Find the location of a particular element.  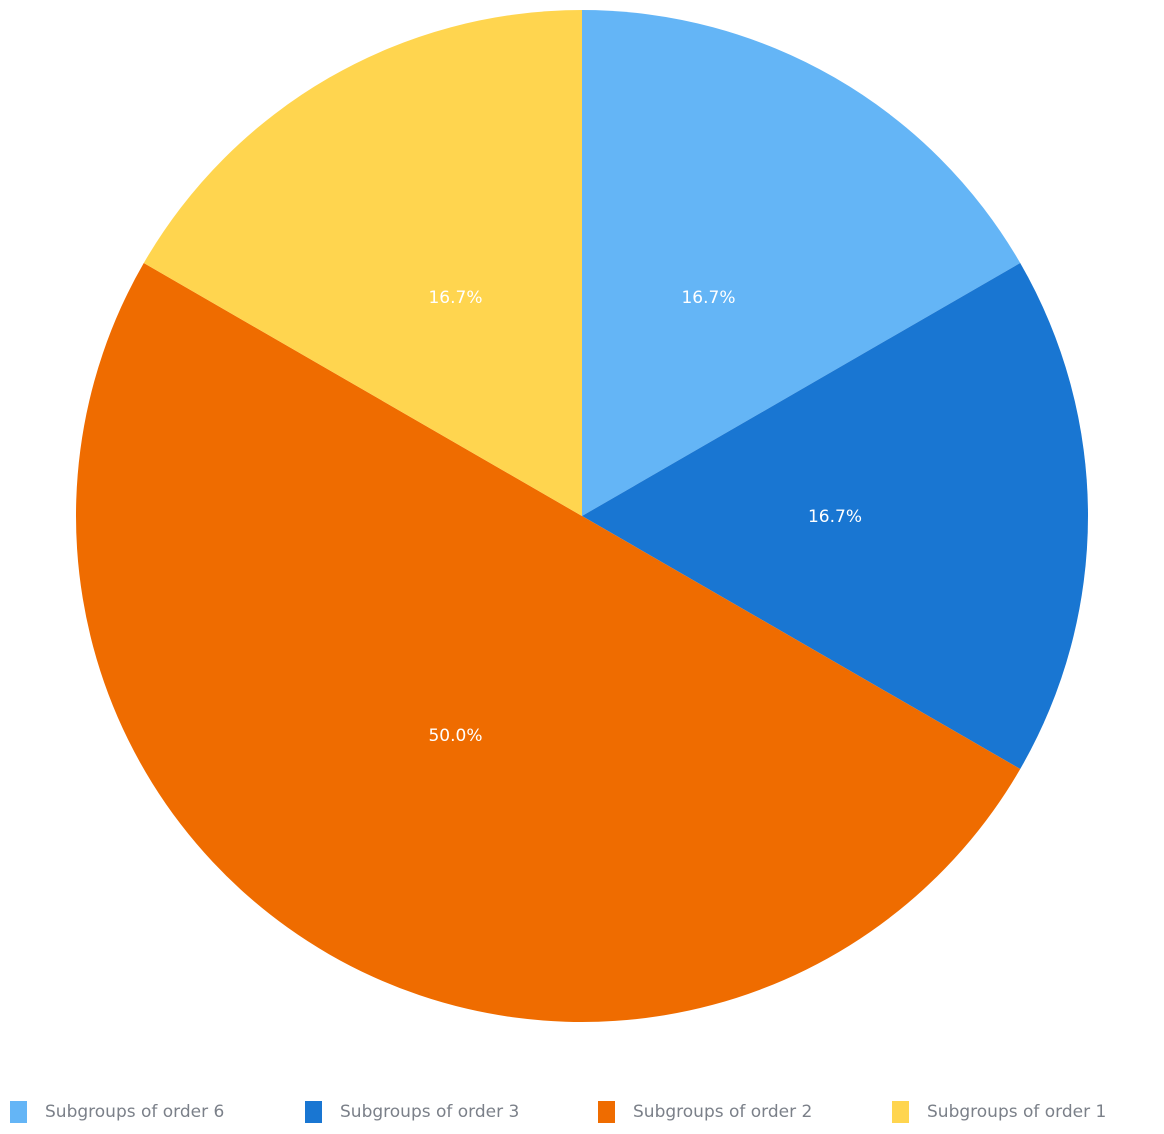

legend-item: Subgroups of order 1 is located at coordinates (999, 1112).